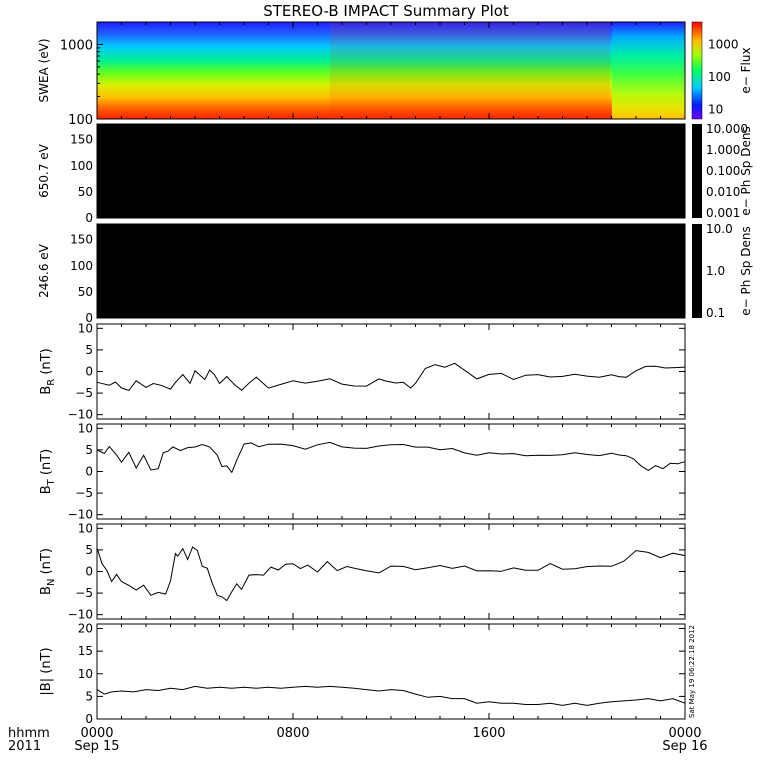  I want to click on bn-series-line, so click(391, 574).